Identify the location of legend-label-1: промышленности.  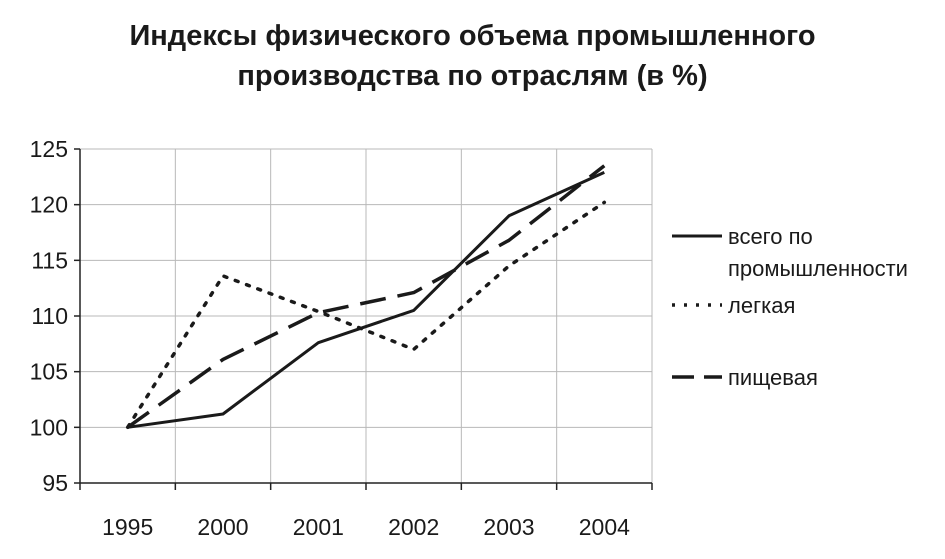
(818, 268).